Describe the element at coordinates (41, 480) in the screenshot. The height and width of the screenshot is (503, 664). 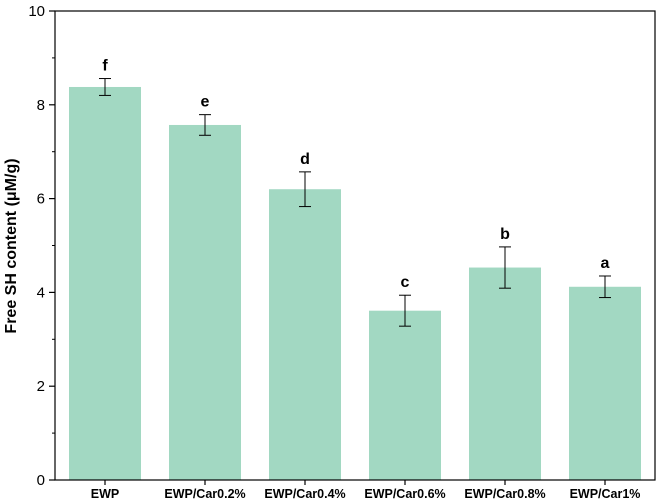
I see `y-tick-label-1: 0` at that location.